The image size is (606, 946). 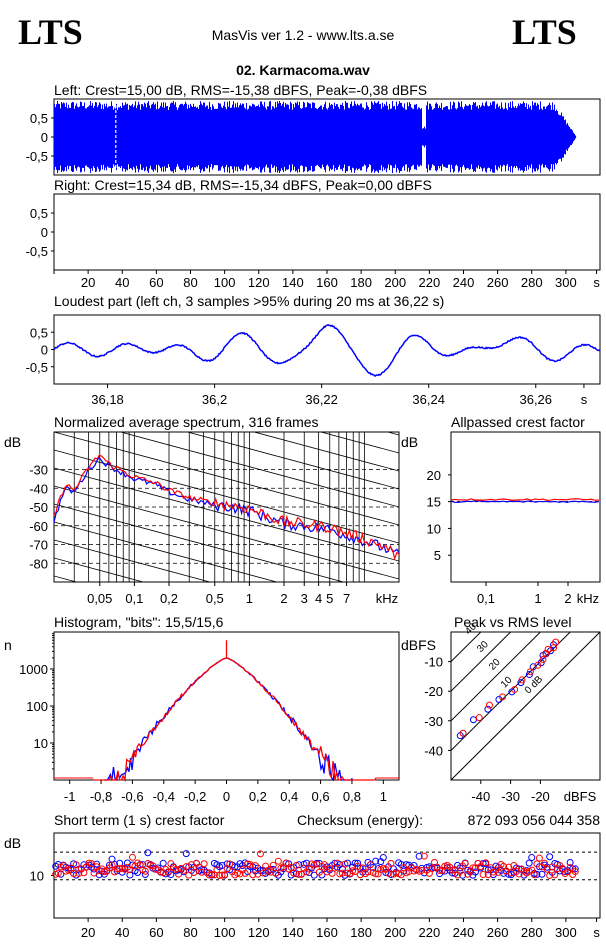 I want to click on time-tick-label: 260, so click(x=498, y=282).